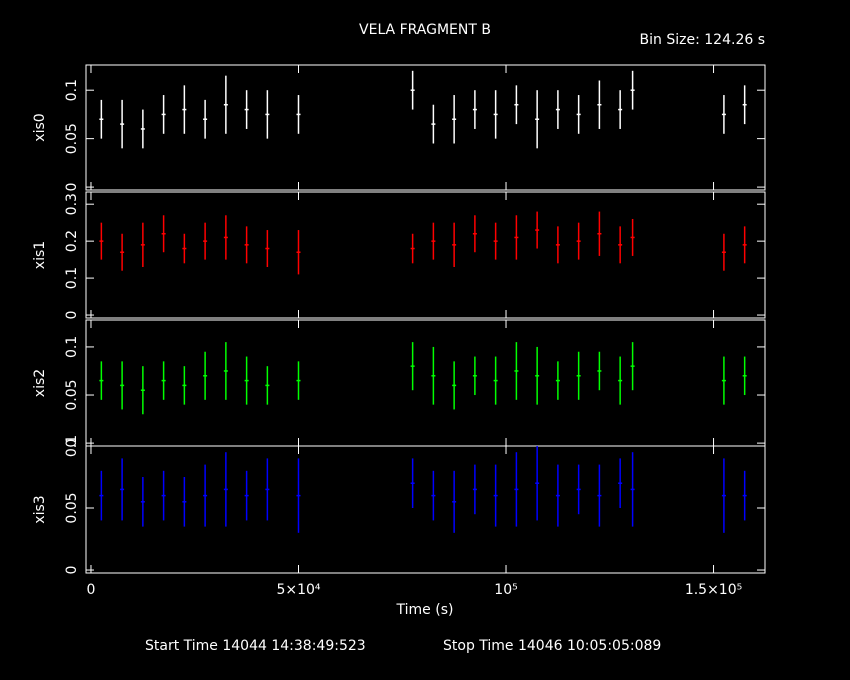 This screenshot has width=850, height=680. Describe the element at coordinates (425, 30) in the screenshot. I see `chart-title: VELA FRAGMENT B` at that location.